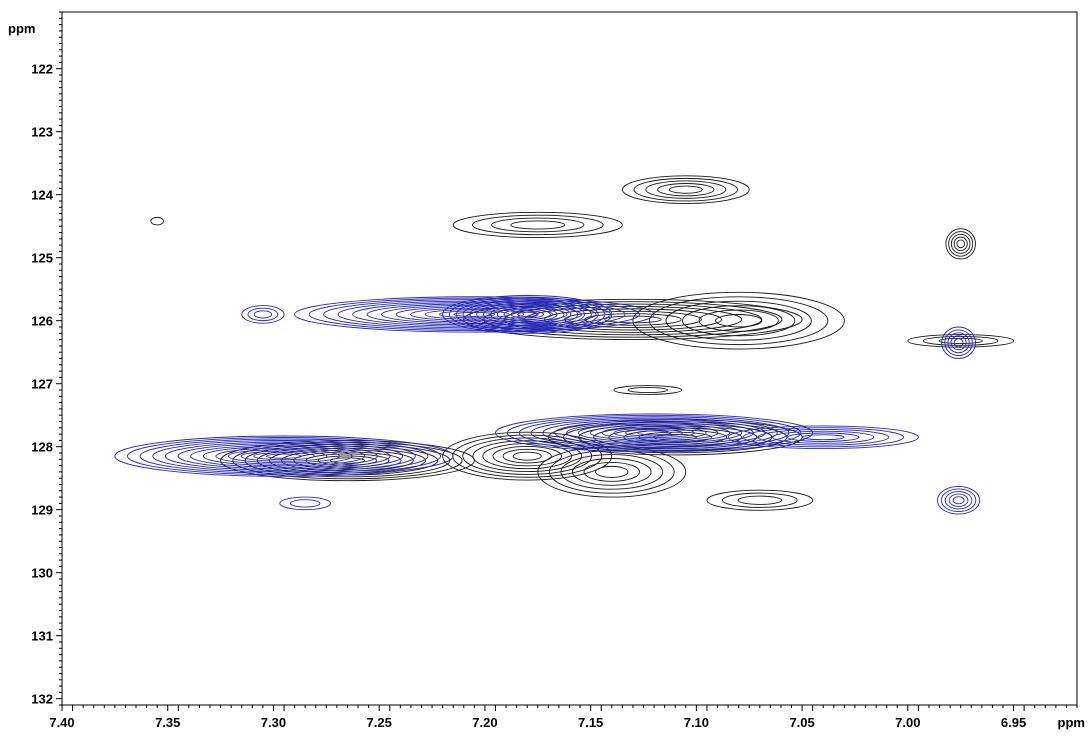 The image size is (1089, 737). What do you see at coordinates (42, 258) in the screenshot?
I see `y-axis-tick-label: 125` at bounding box center [42, 258].